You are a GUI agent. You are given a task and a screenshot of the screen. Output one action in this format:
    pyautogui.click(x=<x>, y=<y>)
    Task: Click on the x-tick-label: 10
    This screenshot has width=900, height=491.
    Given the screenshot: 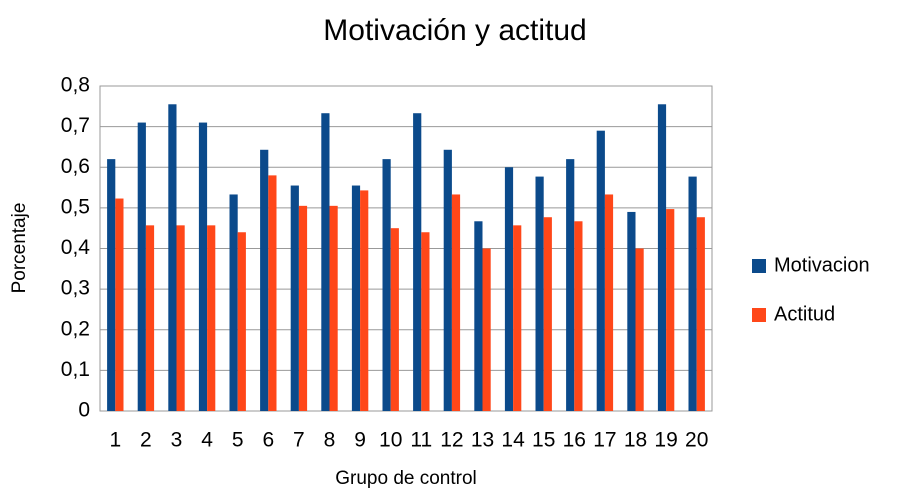 What is the action you would take?
    pyautogui.click(x=390, y=440)
    